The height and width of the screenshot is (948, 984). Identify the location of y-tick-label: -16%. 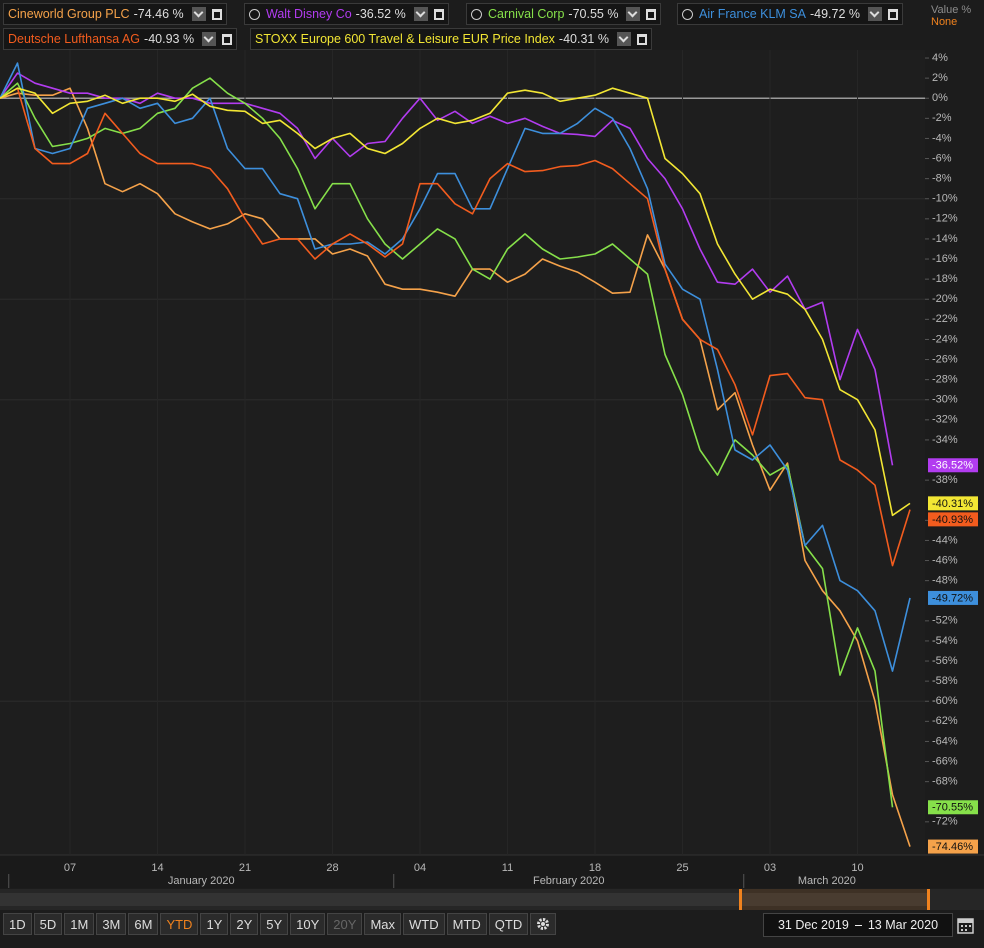
(945, 259).